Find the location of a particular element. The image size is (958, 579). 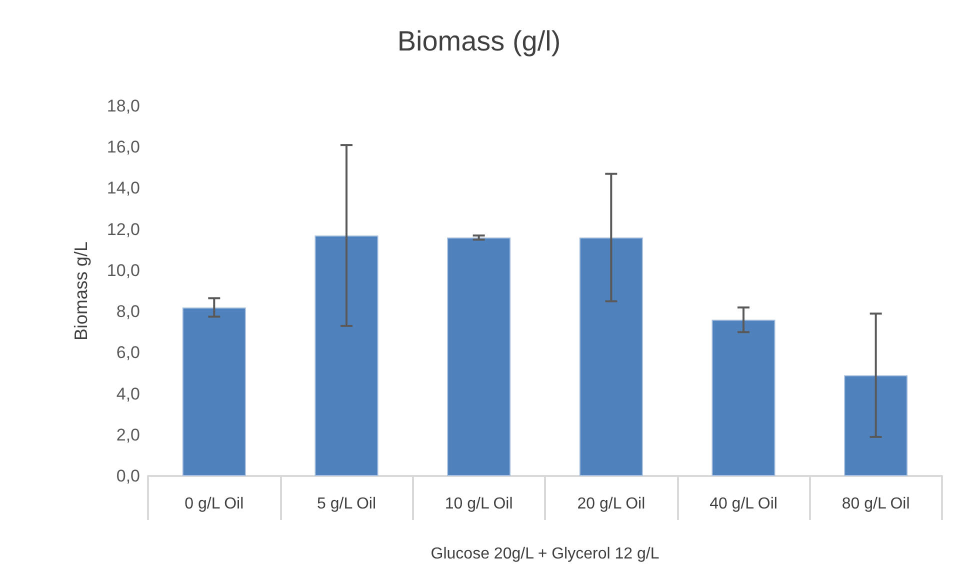

x-tick-label: 40 g/L Oil is located at coordinates (744, 504).